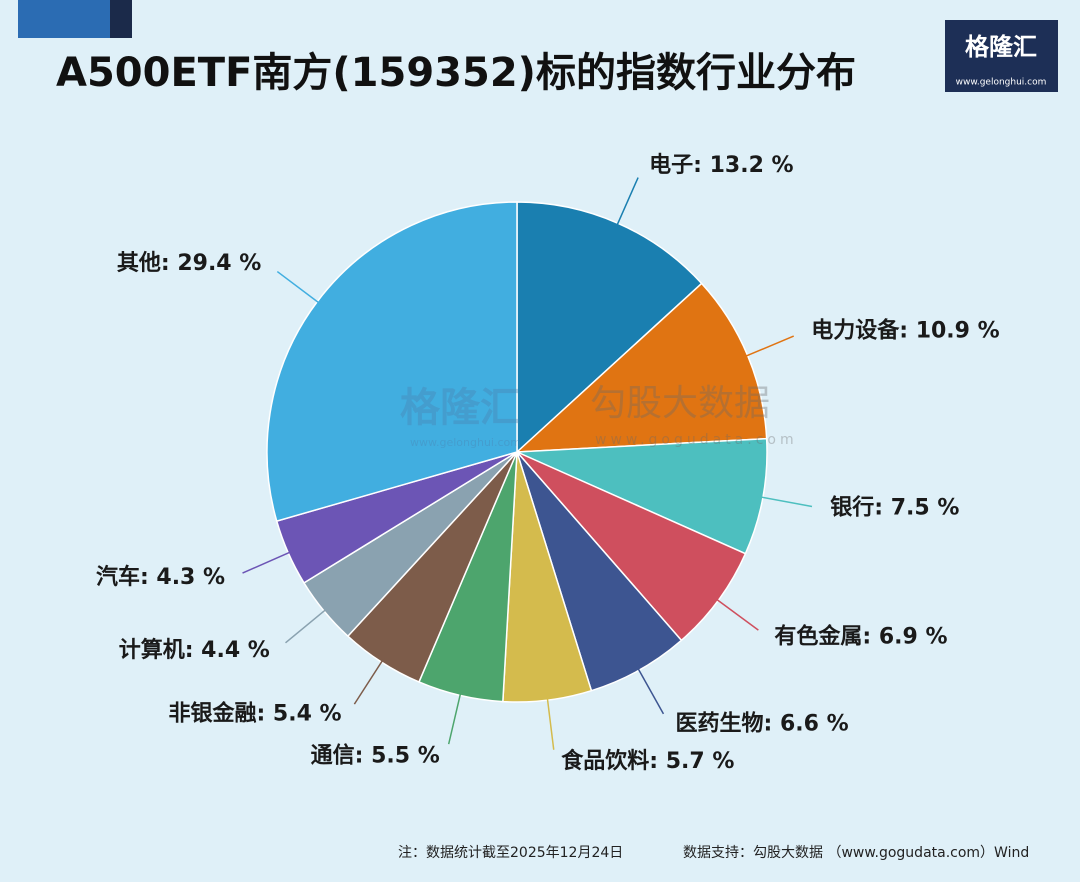  I want to click on data-label: 其他: 29.4 %, so click(189, 263).